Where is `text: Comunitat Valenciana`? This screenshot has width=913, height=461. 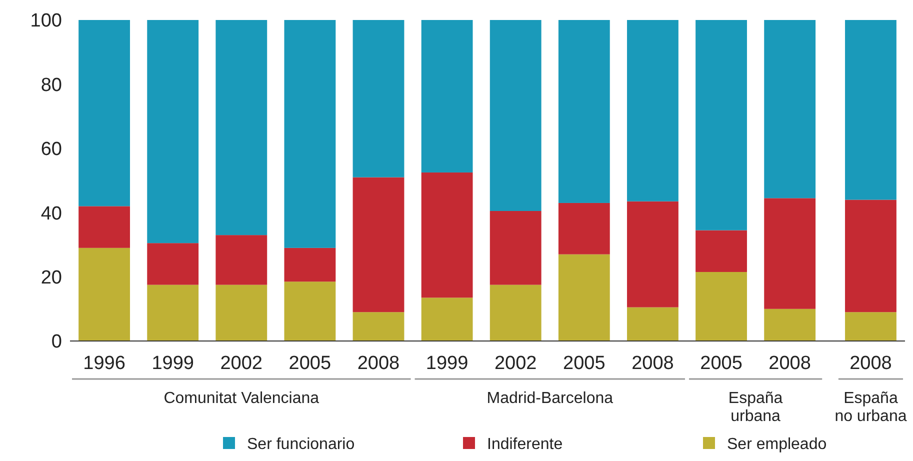 text: Comunitat Valenciana is located at coordinates (242, 398).